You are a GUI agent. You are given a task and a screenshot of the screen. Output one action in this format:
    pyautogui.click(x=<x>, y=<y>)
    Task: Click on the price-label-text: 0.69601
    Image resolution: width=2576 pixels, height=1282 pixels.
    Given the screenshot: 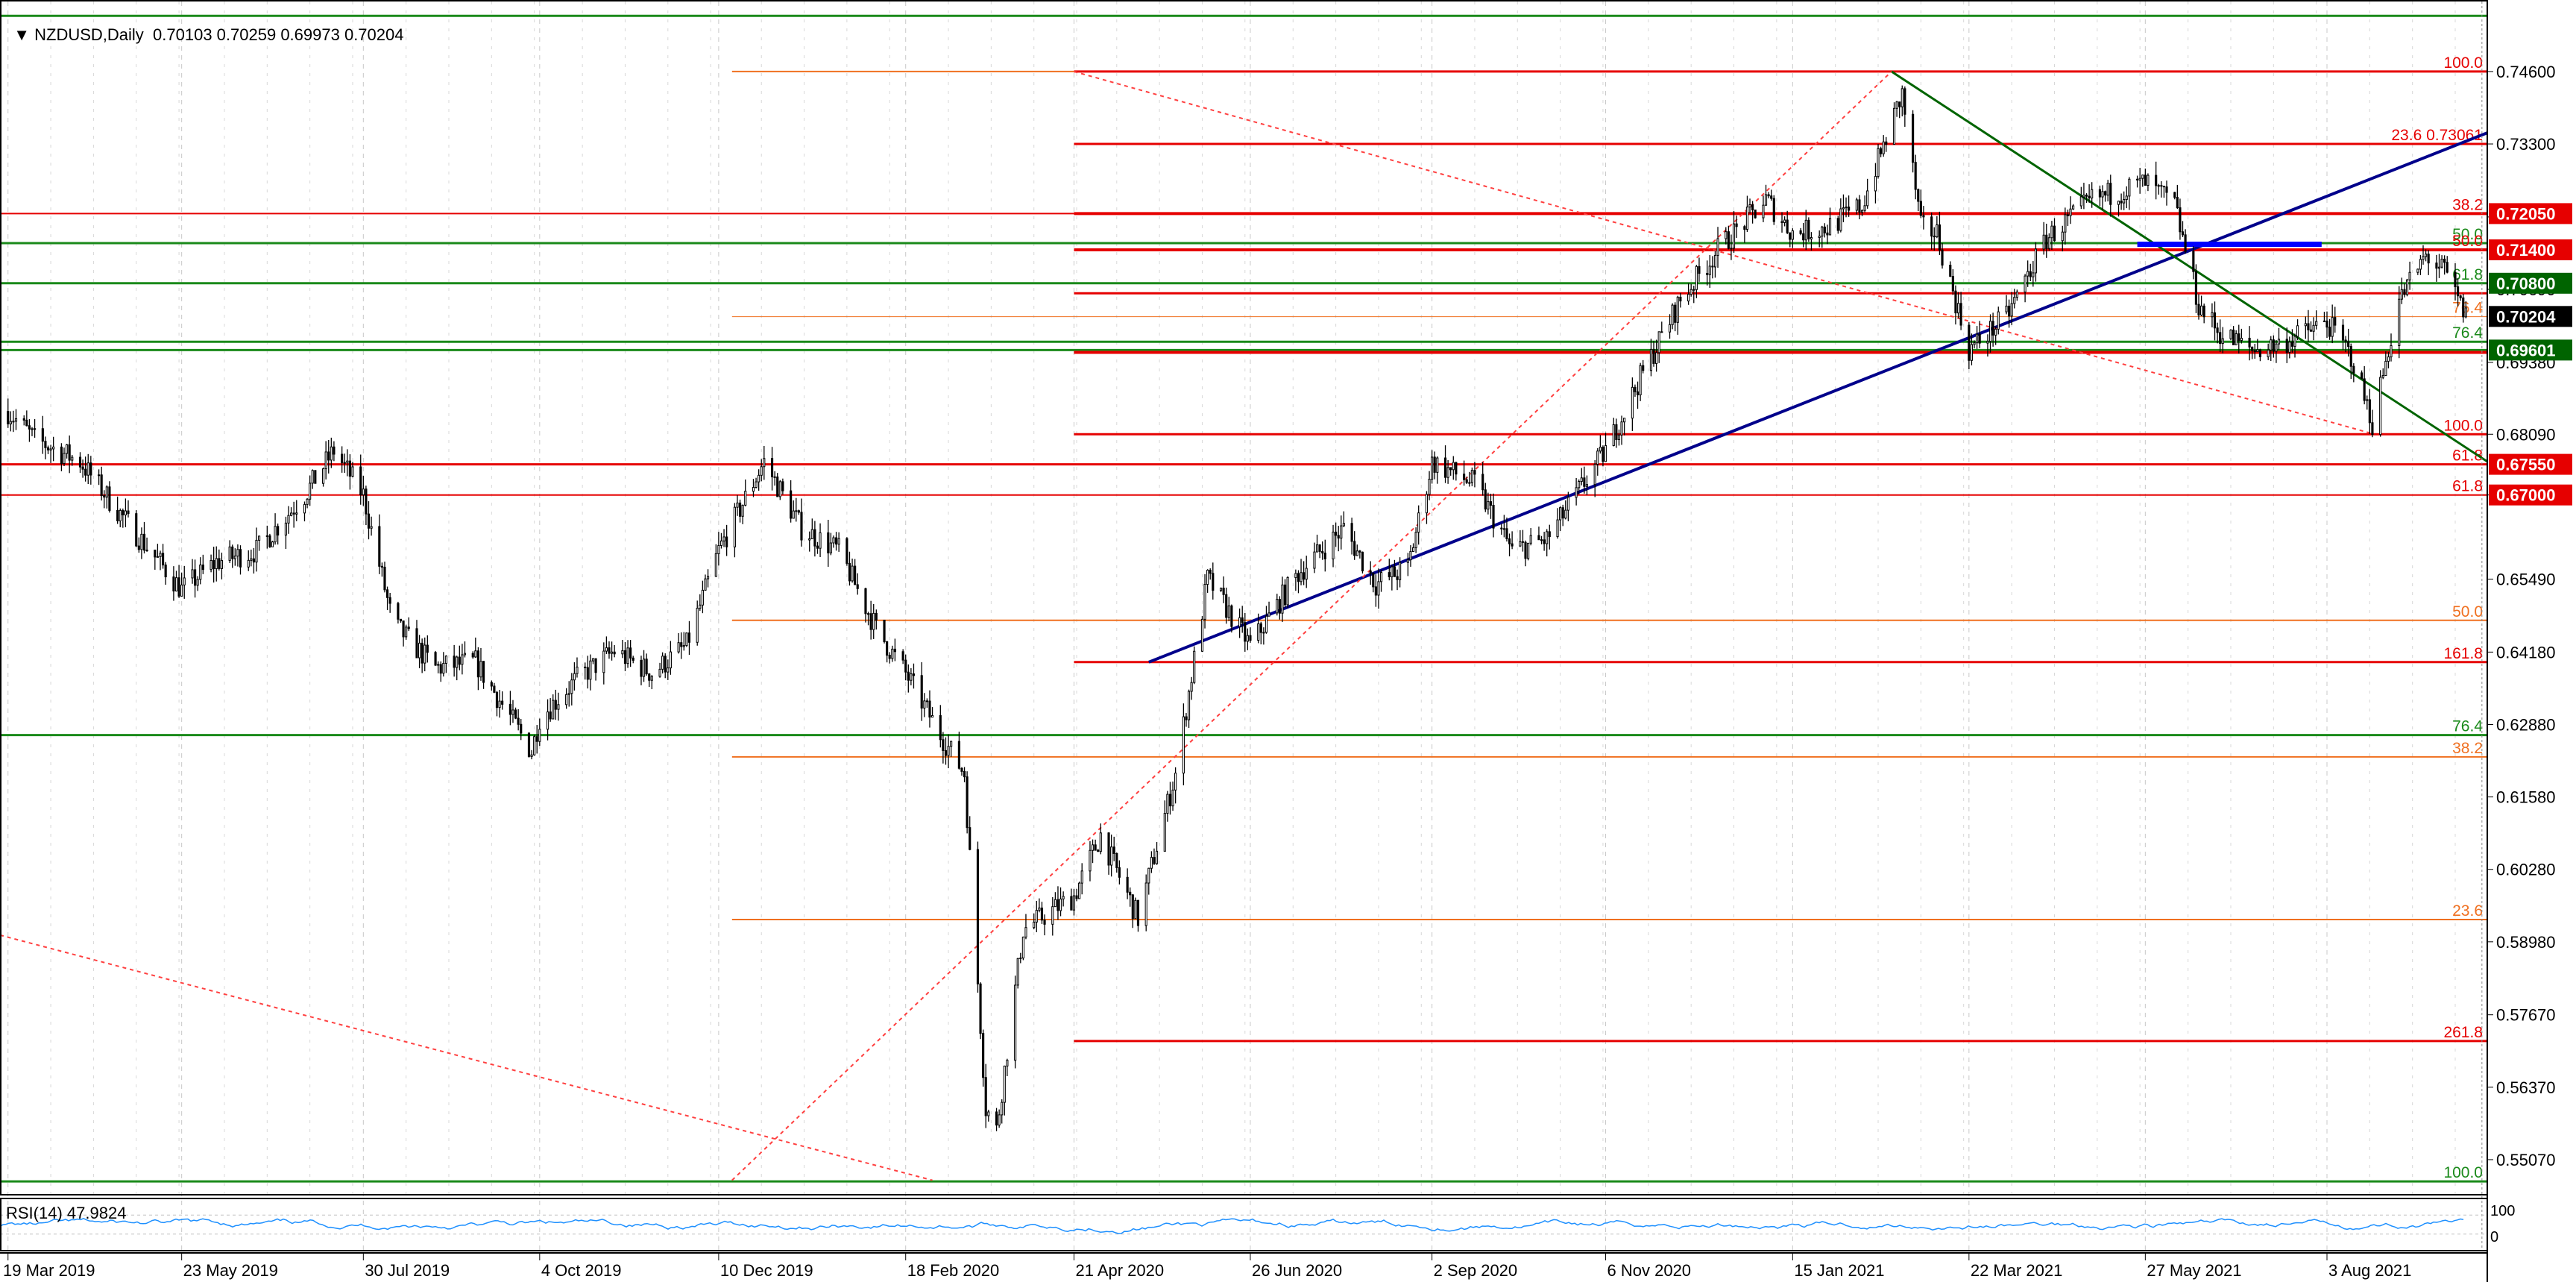 What is the action you would take?
    pyautogui.click(x=2526, y=350)
    